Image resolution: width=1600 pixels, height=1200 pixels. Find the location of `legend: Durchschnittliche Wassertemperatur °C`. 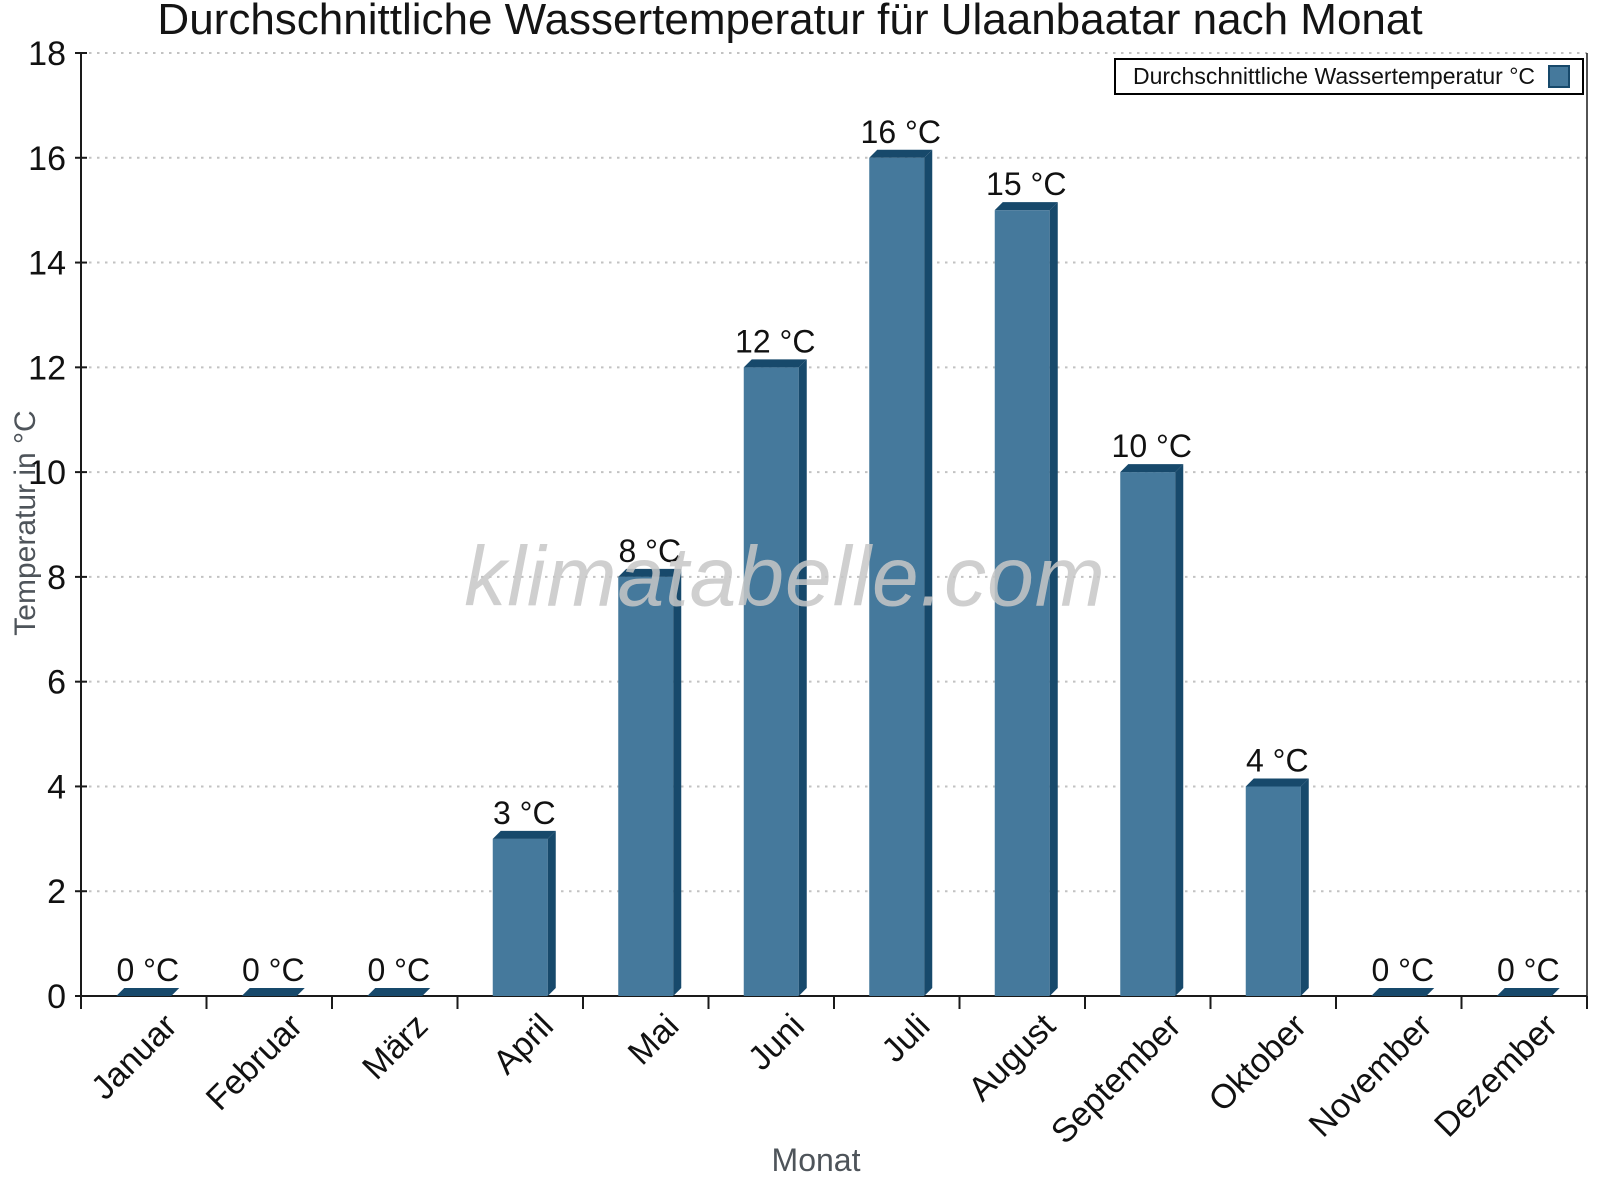

legend: Durchschnittliche Wassertemperatur °C is located at coordinates (1348, 76).